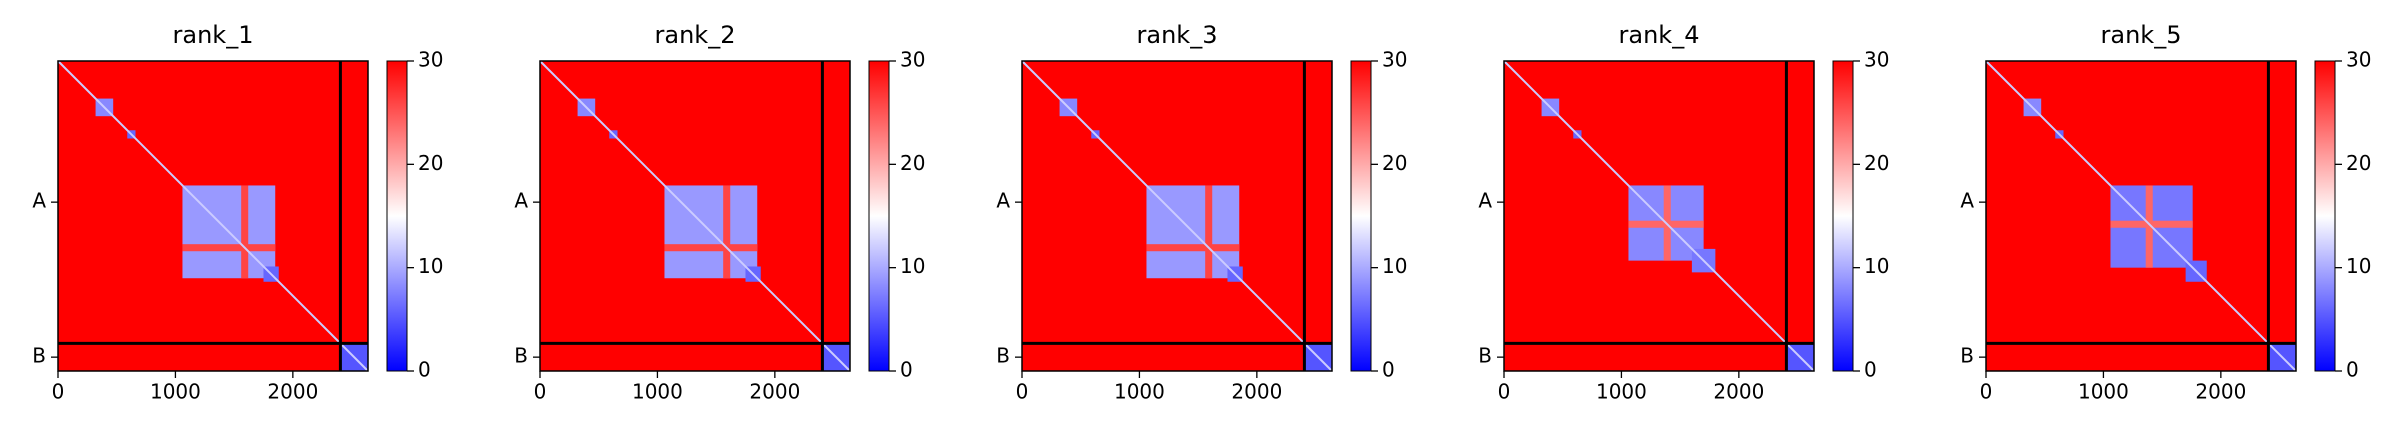 This screenshot has height=438, width=2401. I want to click on panel-title: rank_2, so click(695, 35).